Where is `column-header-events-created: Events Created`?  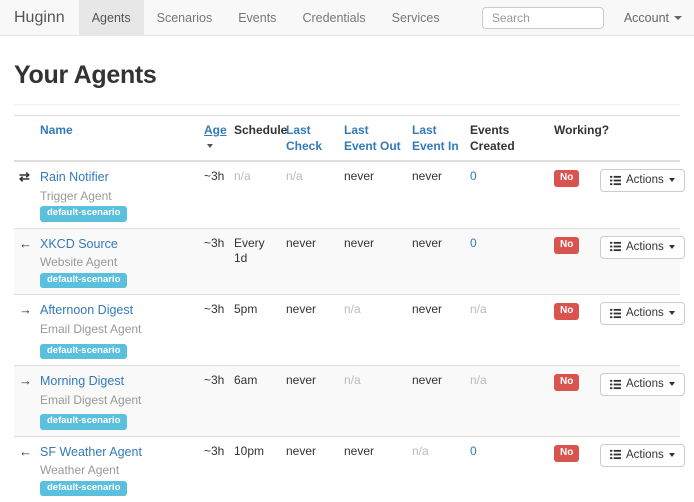
column-header-events-created: Events Created is located at coordinates (512, 139).